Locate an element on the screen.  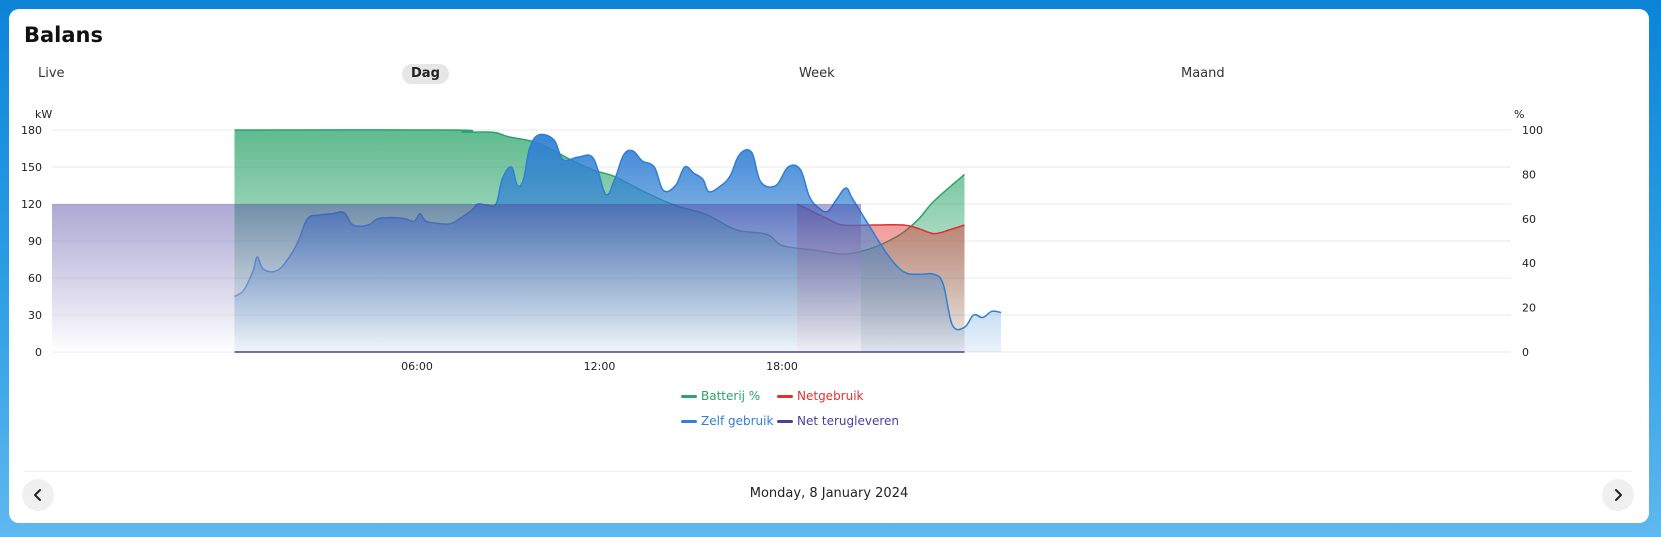
legend-zelf-gebruik: Zelf gebruik is located at coordinates (727, 421).